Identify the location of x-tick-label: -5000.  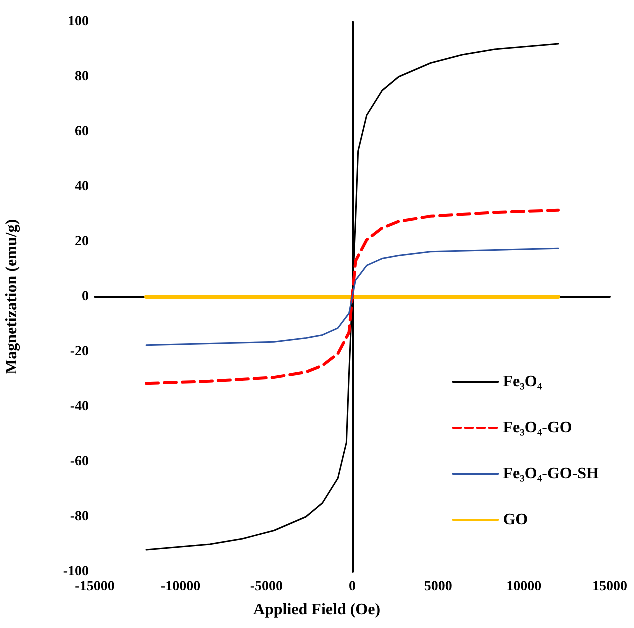
(267, 587).